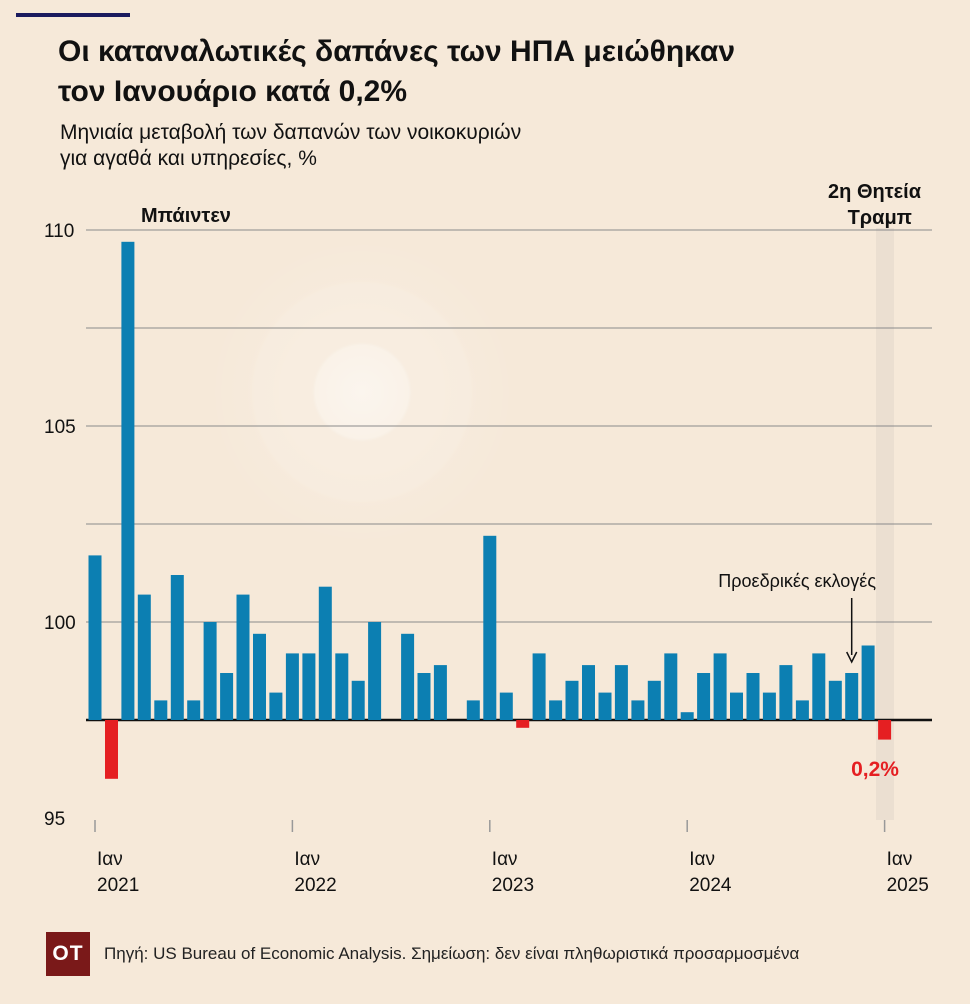  I want to click on ot-logo: ΟΤ, so click(68, 954).